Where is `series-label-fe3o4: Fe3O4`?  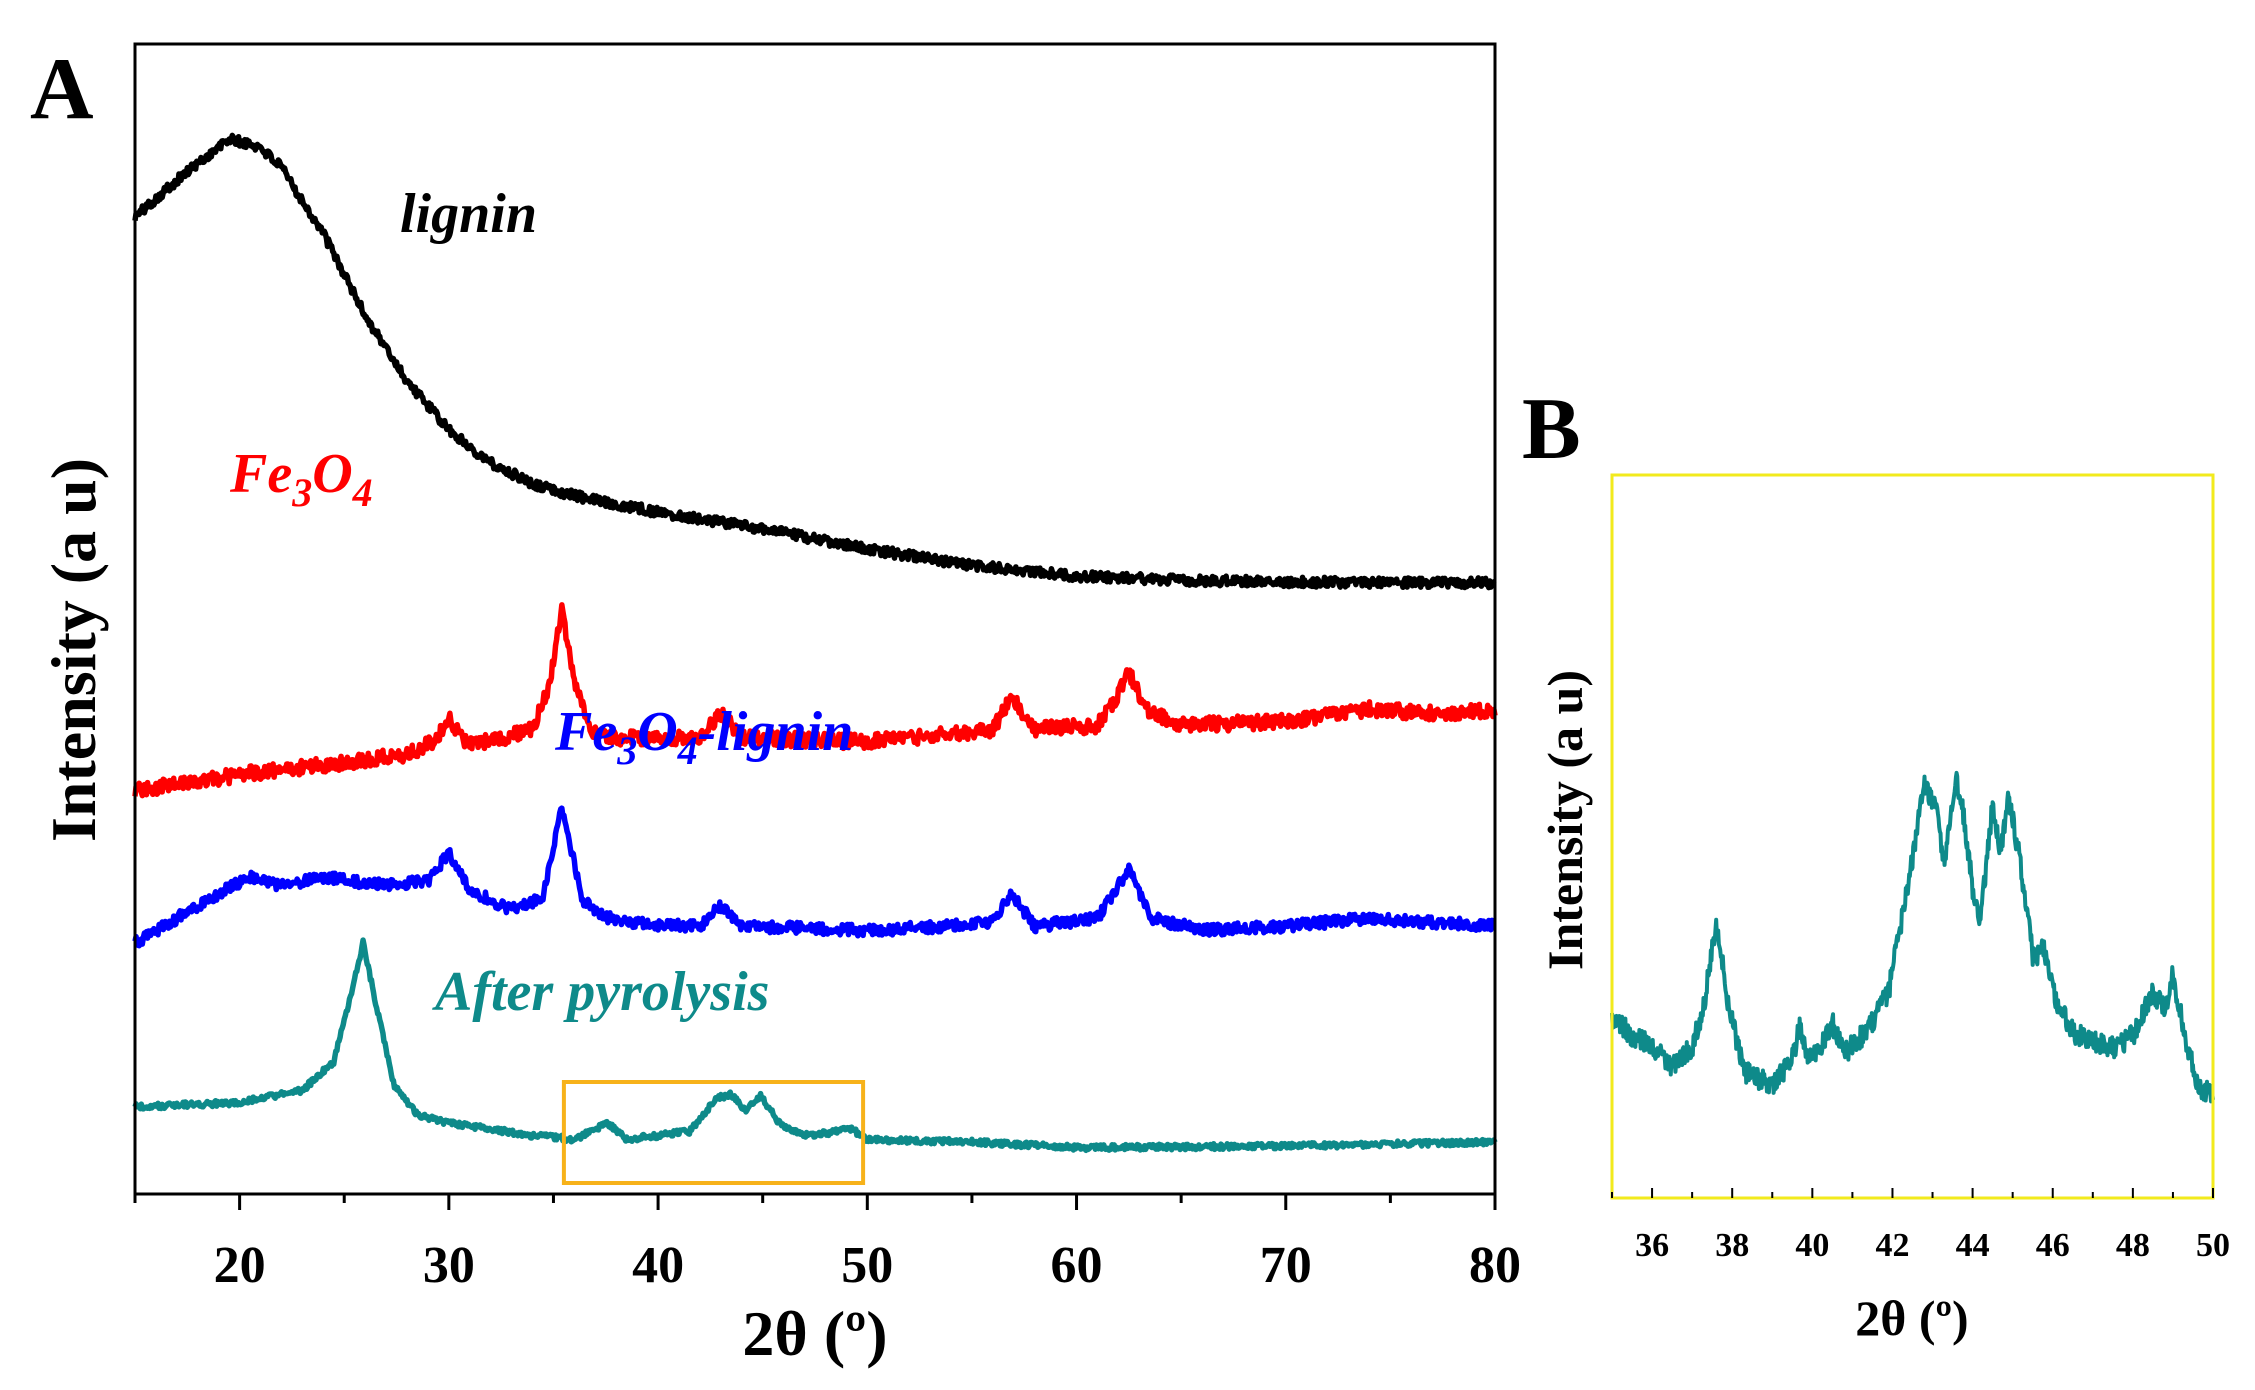 series-label-fe3o4: Fe3O4 is located at coordinates (301, 479).